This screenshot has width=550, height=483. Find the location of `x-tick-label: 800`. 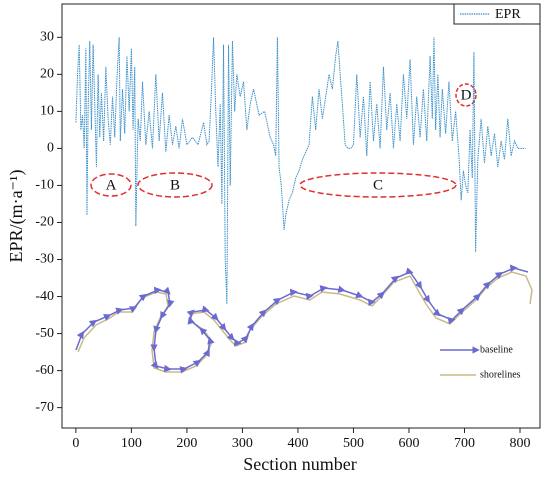

x-tick-label: 800 is located at coordinates (520, 443).